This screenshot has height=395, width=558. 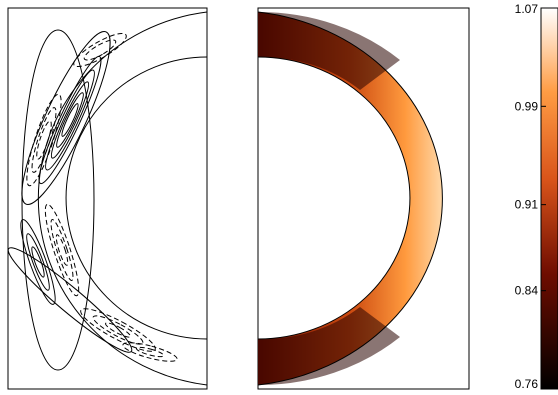 I want to click on colorbar-tick-label: 0.84, so click(x=527, y=291).